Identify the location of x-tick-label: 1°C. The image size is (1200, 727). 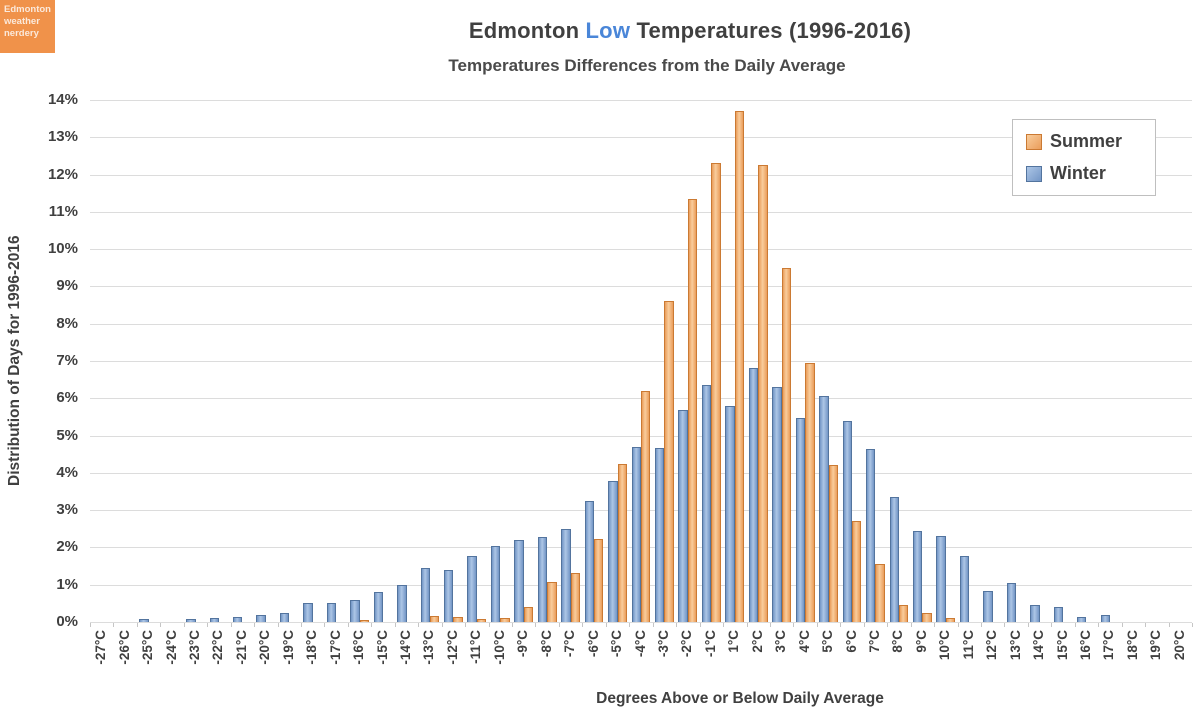
(734, 641).